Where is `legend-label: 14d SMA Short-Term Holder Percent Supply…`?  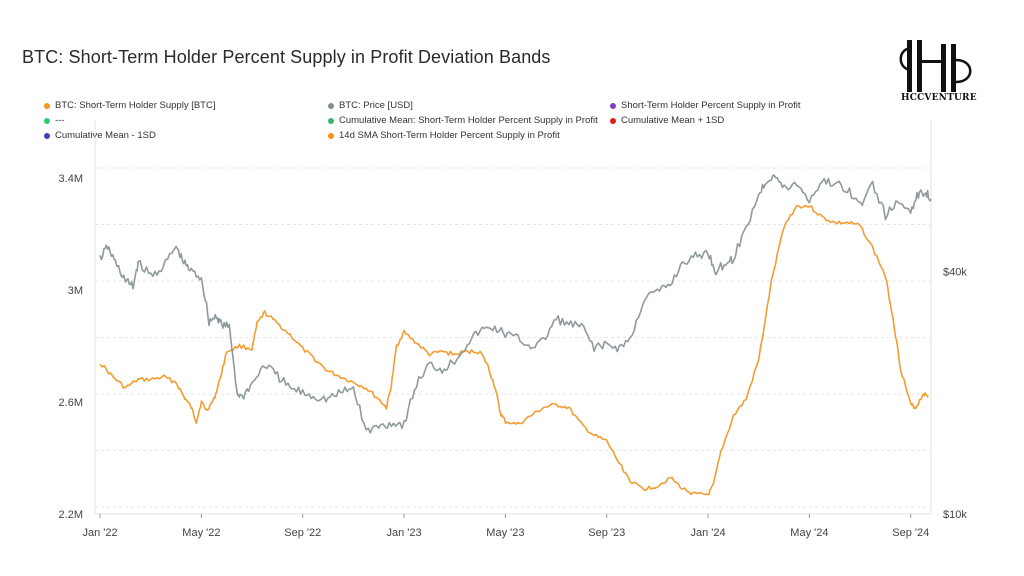
legend-label: 14d SMA Short-Term Holder Percent Supply… is located at coordinates (449, 135).